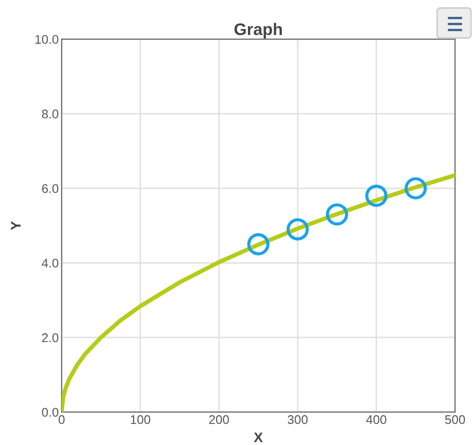 This screenshot has height=445, width=474. Describe the element at coordinates (455, 419) in the screenshot. I see `x-tick-label: 500` at that location.